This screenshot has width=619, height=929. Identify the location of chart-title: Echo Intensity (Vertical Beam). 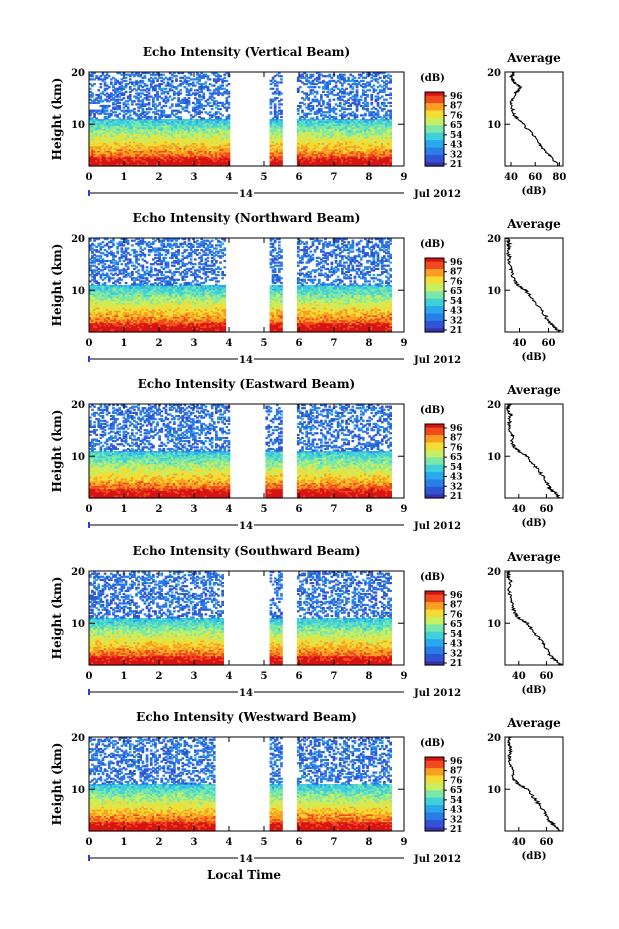
(246, 52).